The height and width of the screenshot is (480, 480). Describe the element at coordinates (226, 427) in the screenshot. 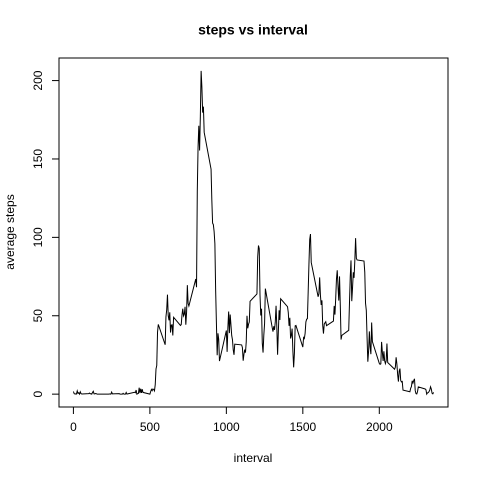

I see `x-tick-label: 1000` at that location.